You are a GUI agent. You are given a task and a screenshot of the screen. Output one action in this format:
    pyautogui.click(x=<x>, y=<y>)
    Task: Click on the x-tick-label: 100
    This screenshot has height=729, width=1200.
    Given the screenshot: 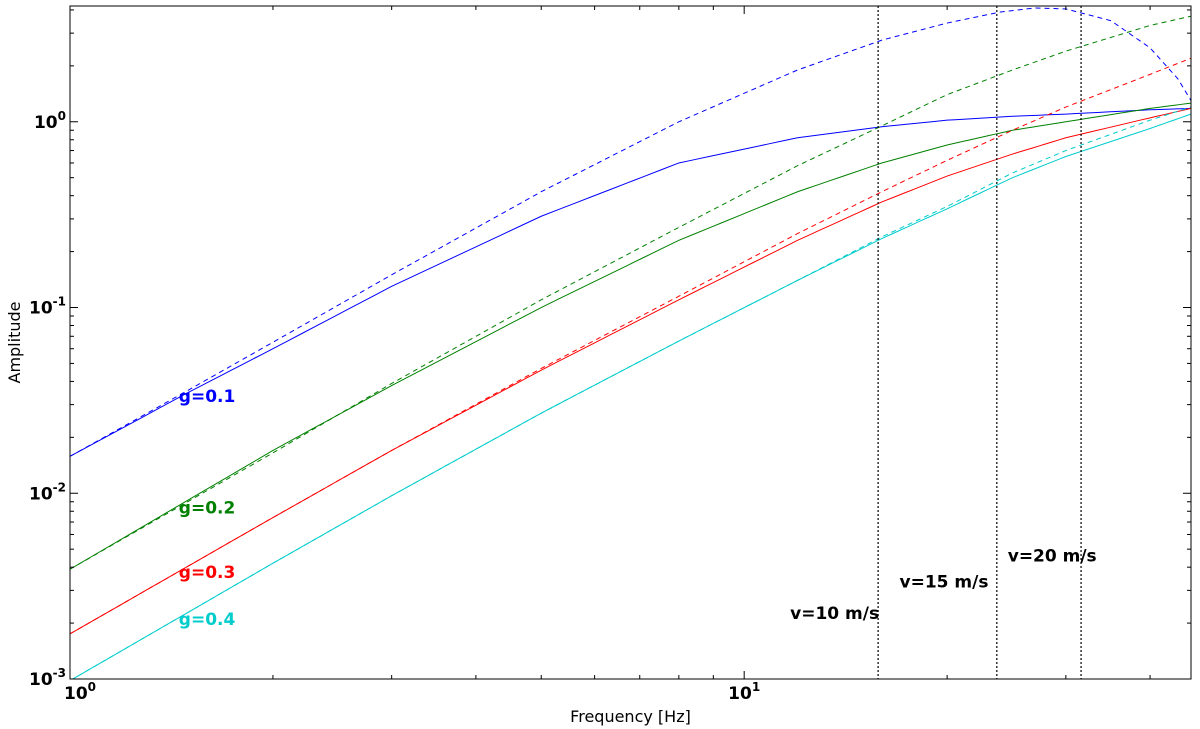 What is the action you would take?
    pyautogui.click(x=80, y=692)
    